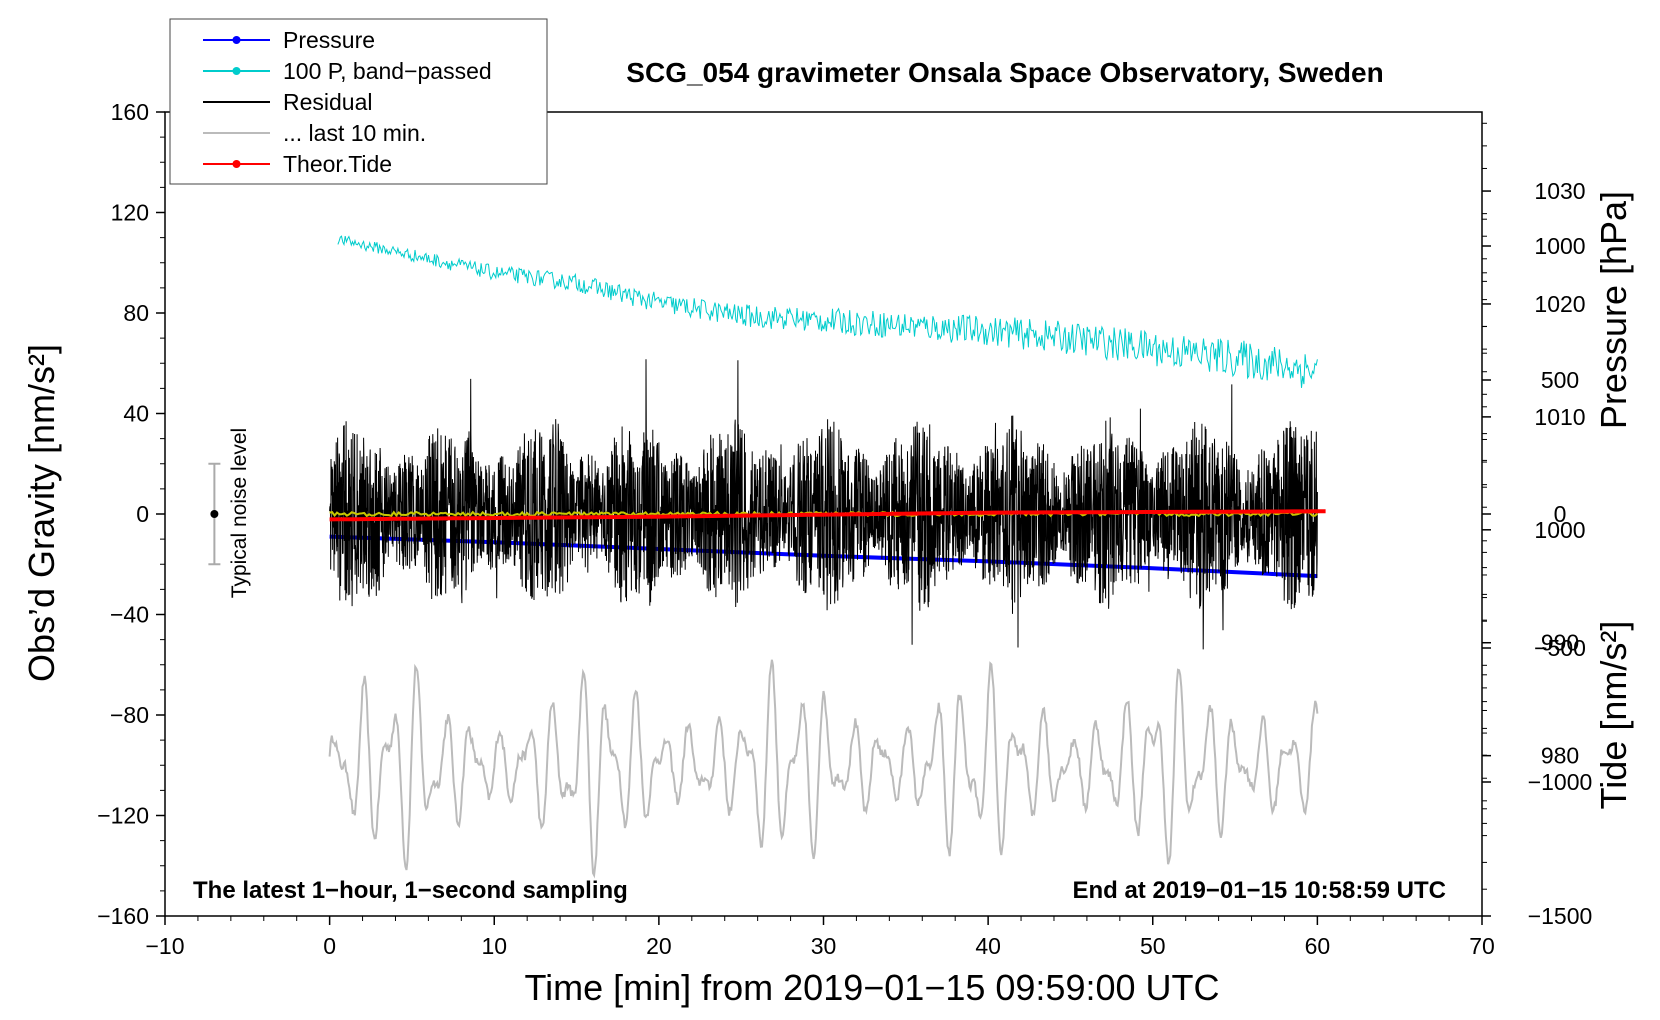 Image resolution: width=1660 pixels, height=1020 pixels. What do you see at coordinates (130, 213) in the screenshot?
I see `y-tick-label: 120` at bounding box center [130, 213].